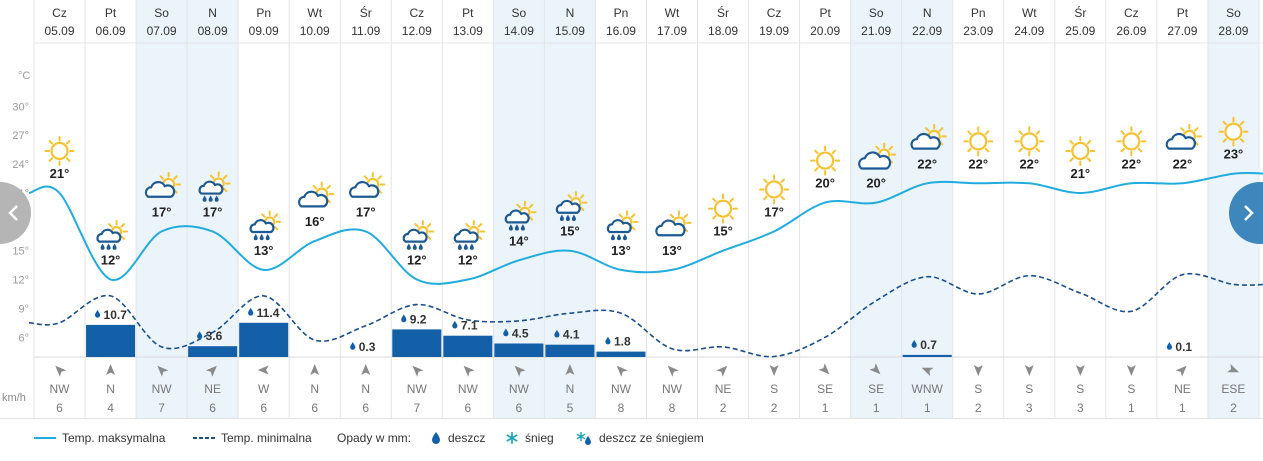  I want to click on sun-rain-icon, so click(214, 186).